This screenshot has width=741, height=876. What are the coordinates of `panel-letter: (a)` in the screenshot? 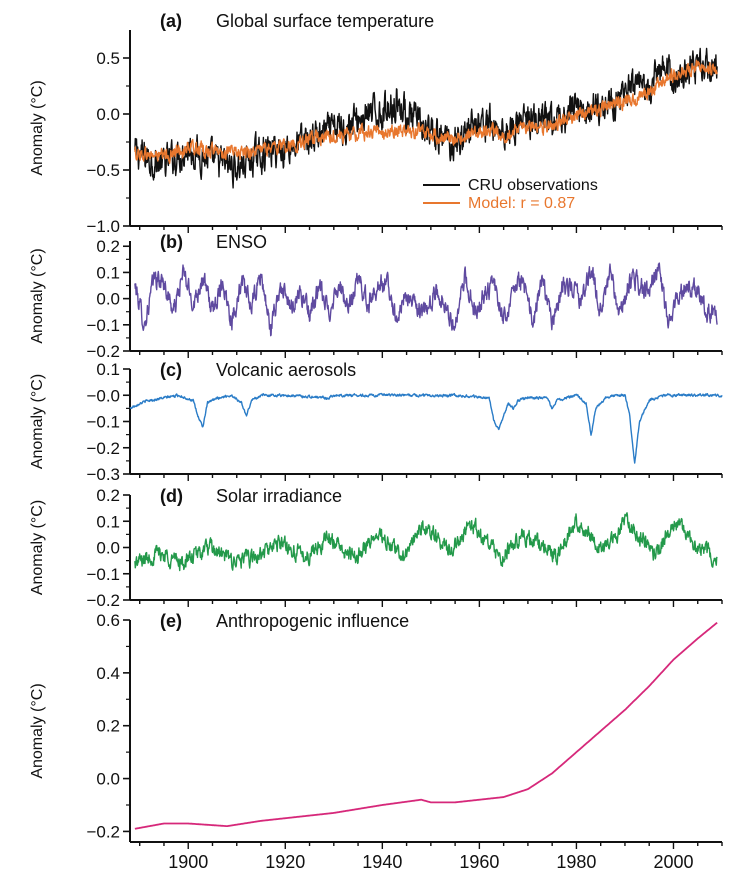 It's located at (171, 21).